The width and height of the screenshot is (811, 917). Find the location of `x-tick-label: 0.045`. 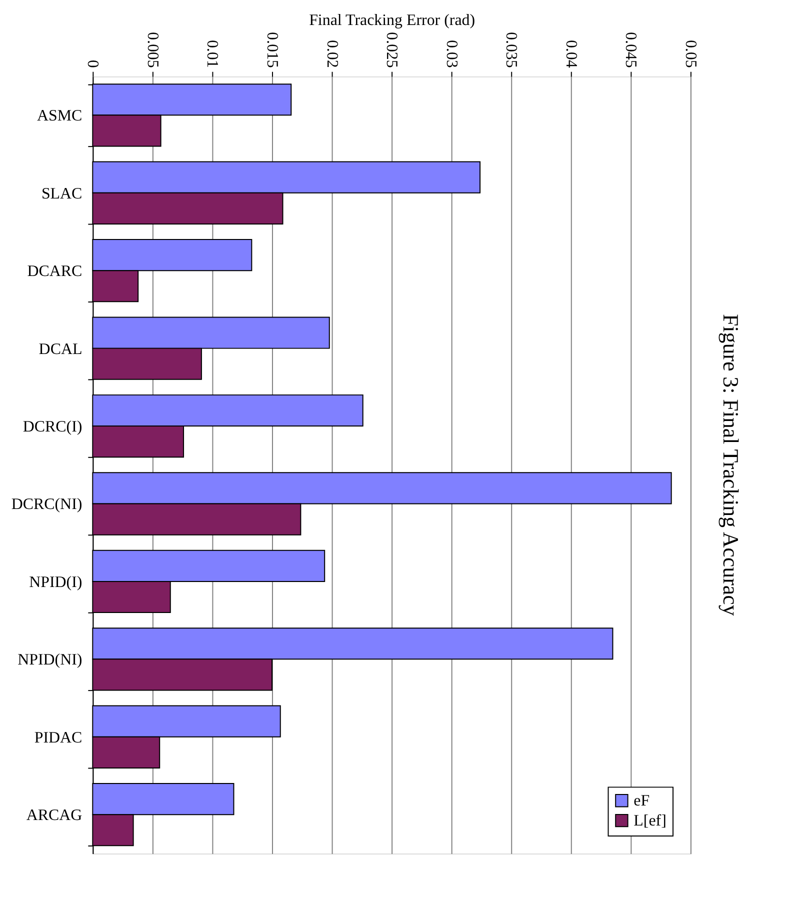

x-tick-label: 0.045 is located at coordinates (631, 50).